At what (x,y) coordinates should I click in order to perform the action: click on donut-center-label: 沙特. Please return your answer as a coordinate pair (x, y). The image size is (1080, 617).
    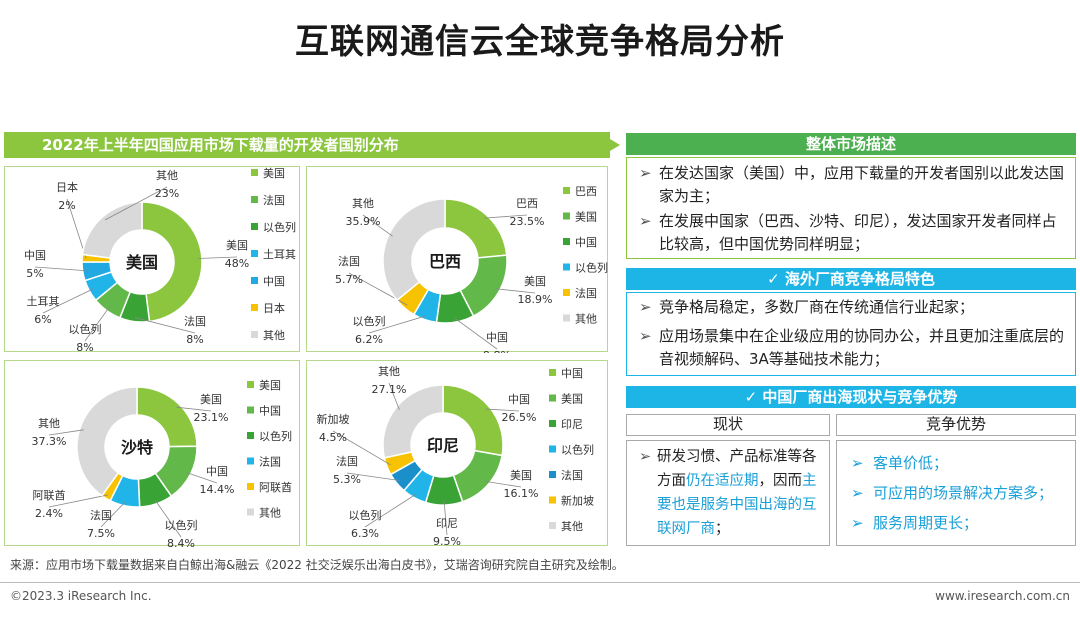
    Looking at the image, I should click on (137, 447).